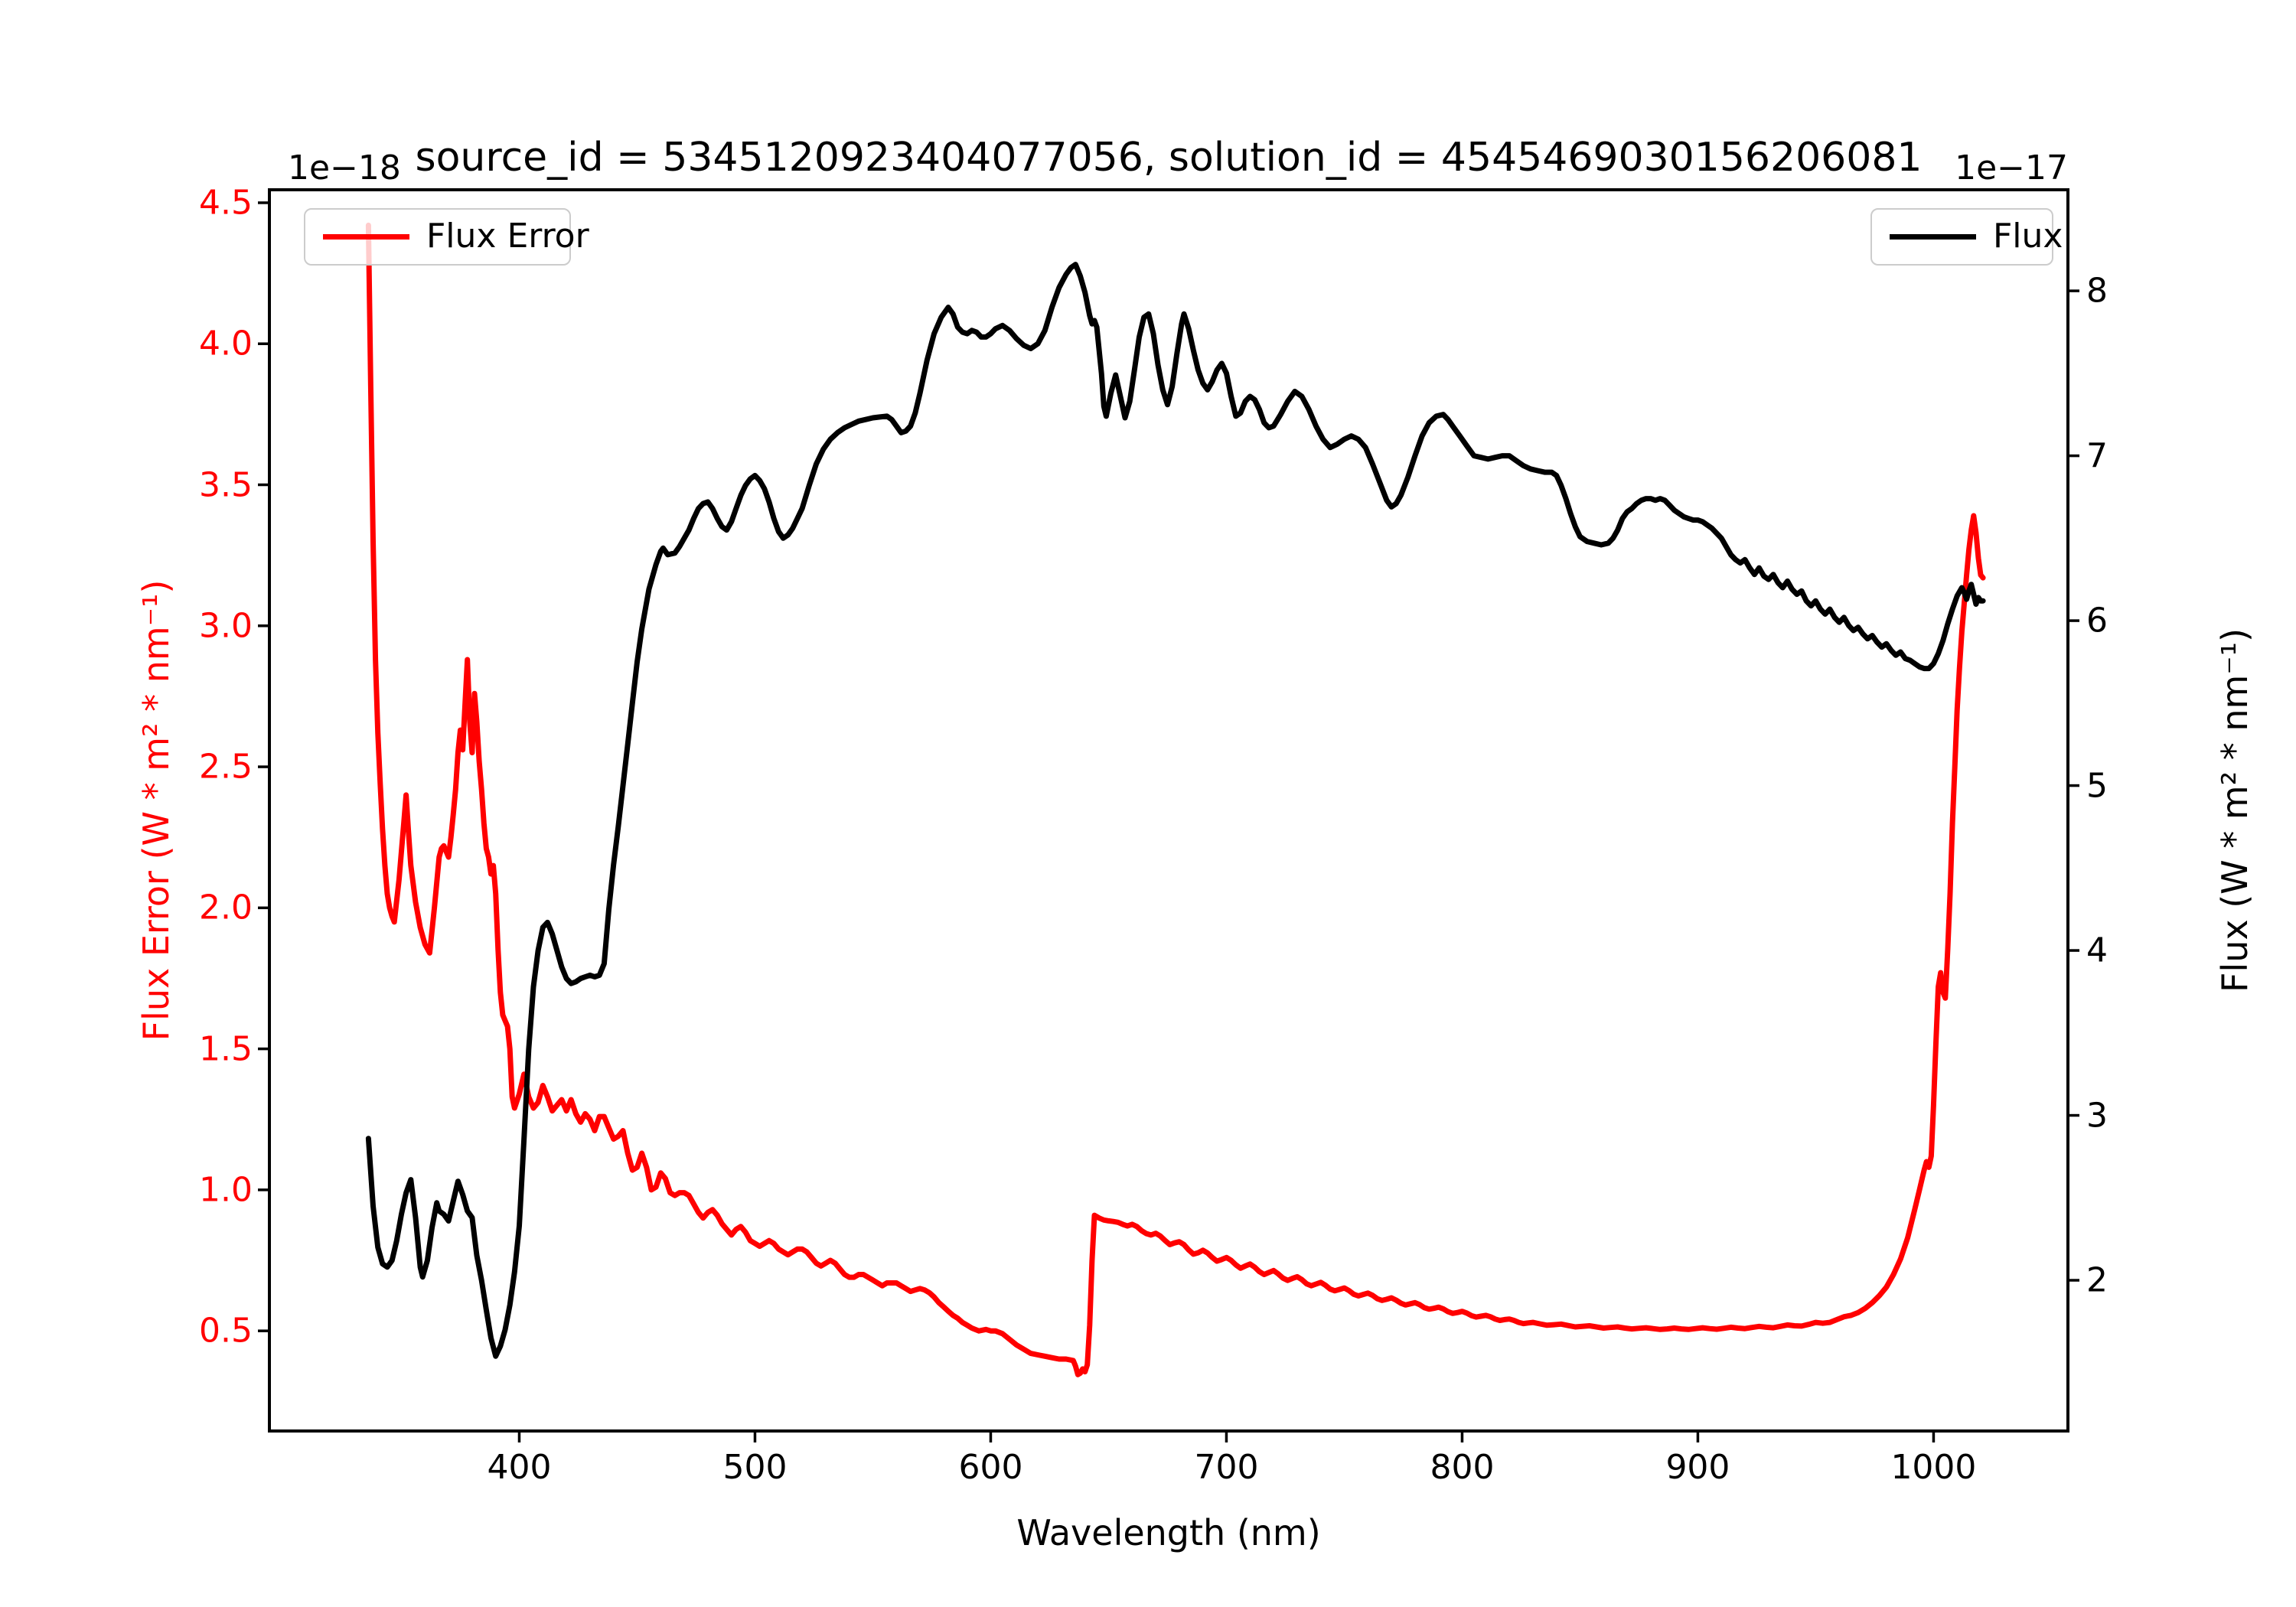  What do you see at coordinates (226, 1190) in the screenshot?
I see `left-y-tick-label: 1.0` at bounding box center [226, 1190].